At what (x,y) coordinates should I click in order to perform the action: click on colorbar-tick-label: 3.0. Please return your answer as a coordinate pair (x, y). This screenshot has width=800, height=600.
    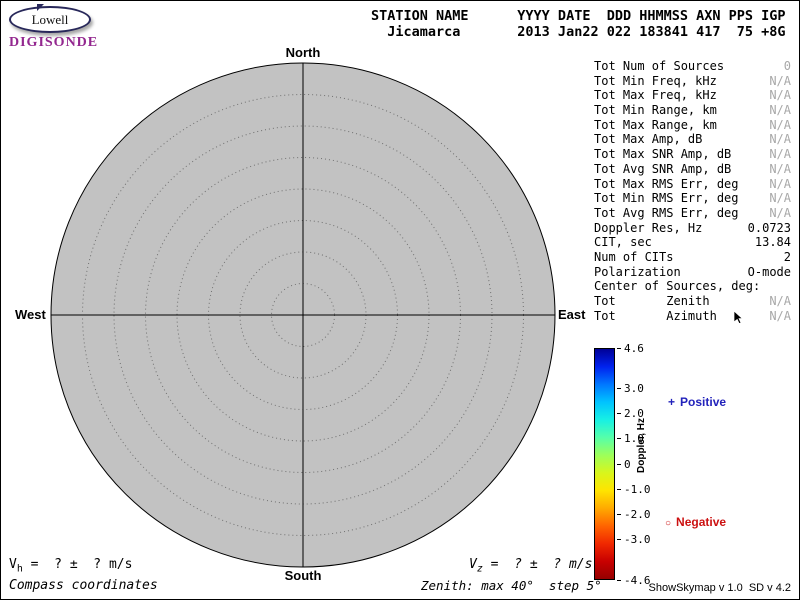
    Looking at the image, I should click on (634, 388).